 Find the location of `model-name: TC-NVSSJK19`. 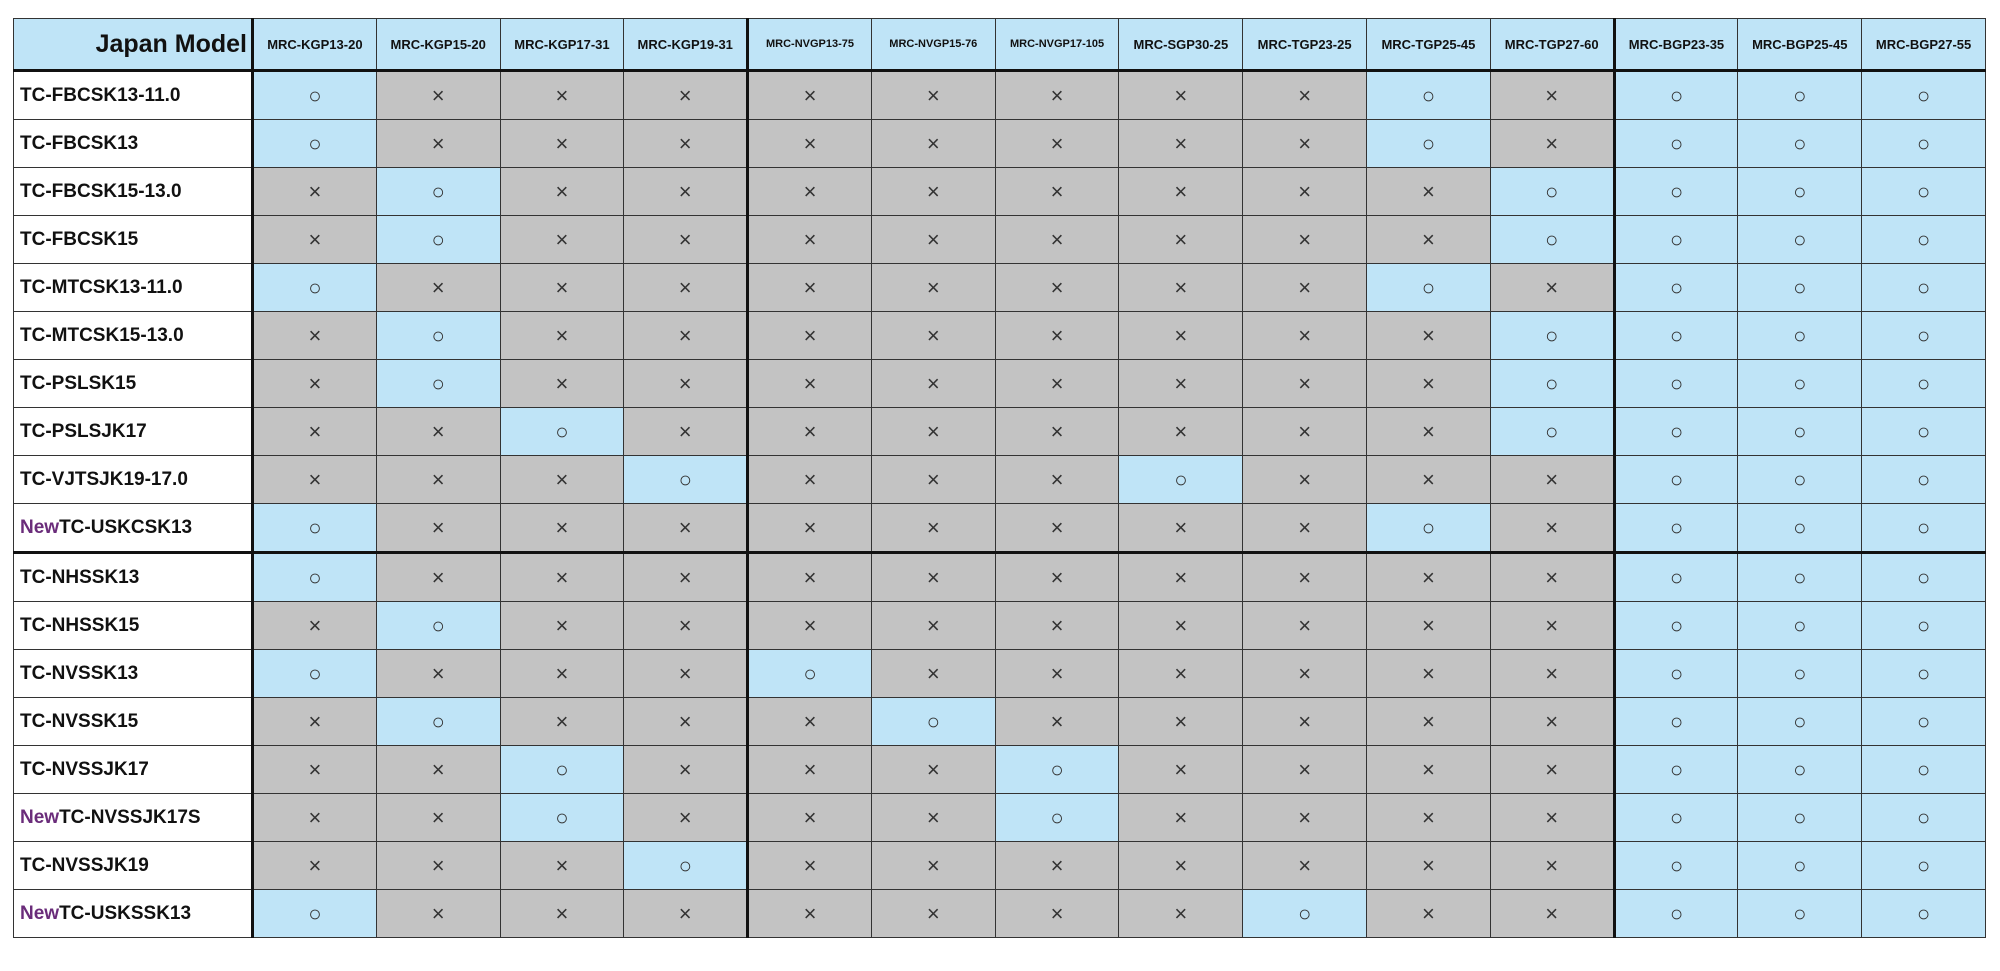

model-name: TC-NVSSJK19 is located at coordinates (84, 865).